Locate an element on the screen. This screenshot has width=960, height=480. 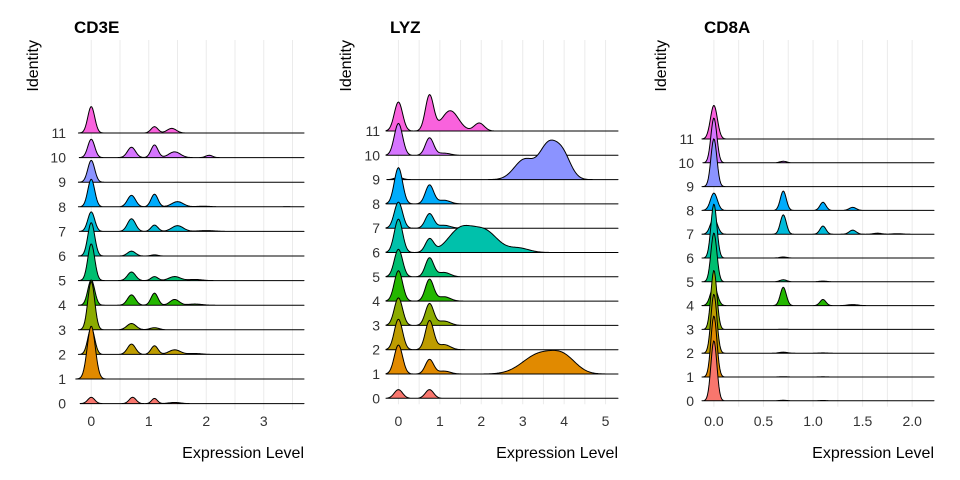
x-tick-label: 2 is located at coordinates (481, 421).